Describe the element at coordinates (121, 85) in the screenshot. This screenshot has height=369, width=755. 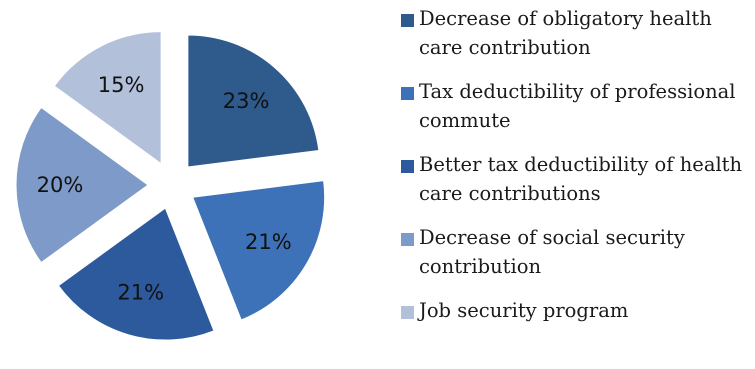
I see `slice-value-label: 15%` at that location.